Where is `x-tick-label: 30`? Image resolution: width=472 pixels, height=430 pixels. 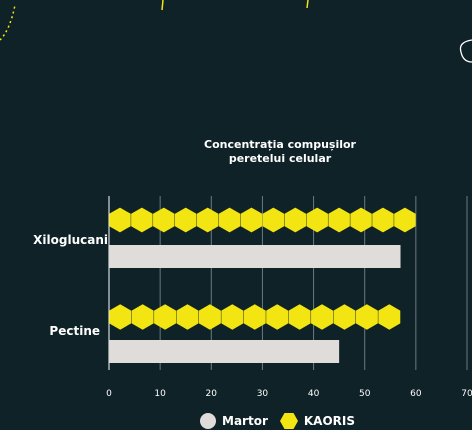
x-tick-label: 30 is located at coordinates (263, 394).